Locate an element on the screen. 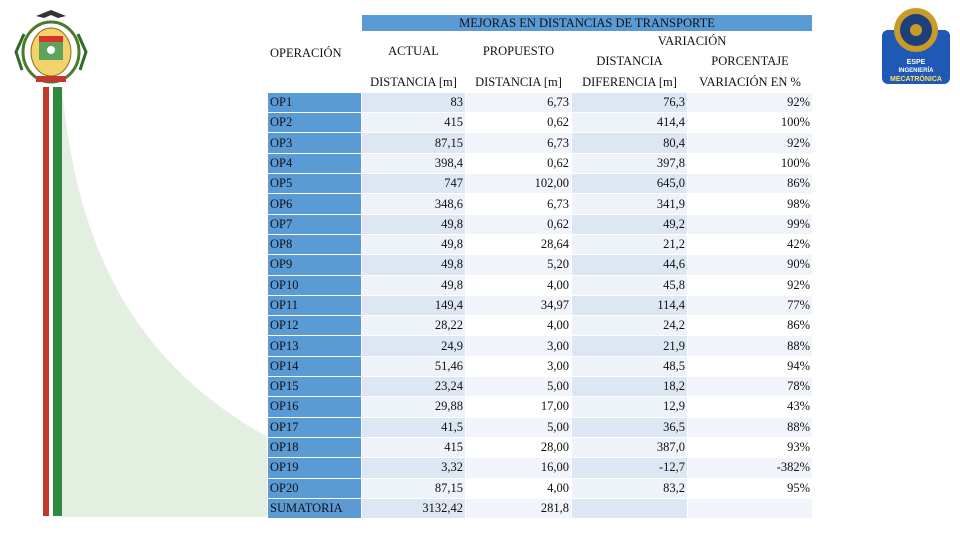 The height and width of the screenshot is (540, 960). cell-variacion: 95% is located at coordinates (750, 488).